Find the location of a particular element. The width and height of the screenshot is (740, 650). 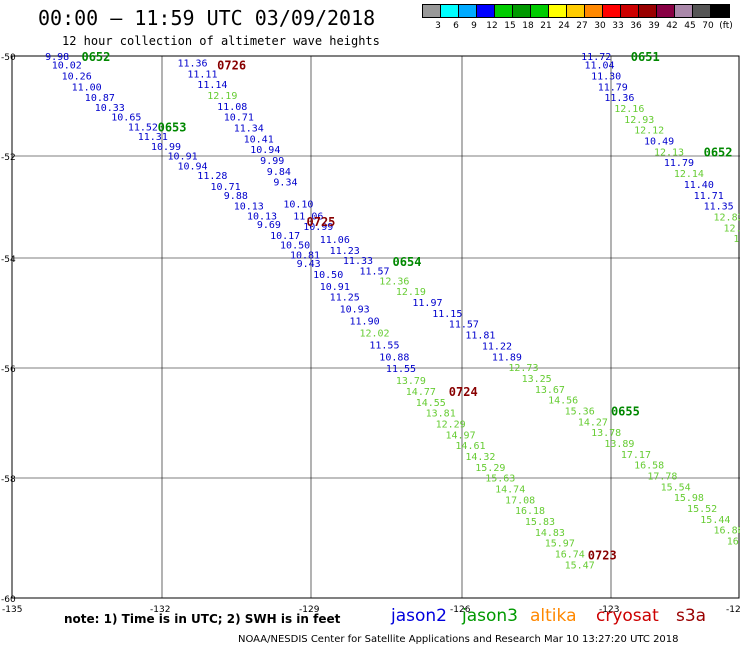

swh-value: 15.36 is located at coordinates (580, 411).